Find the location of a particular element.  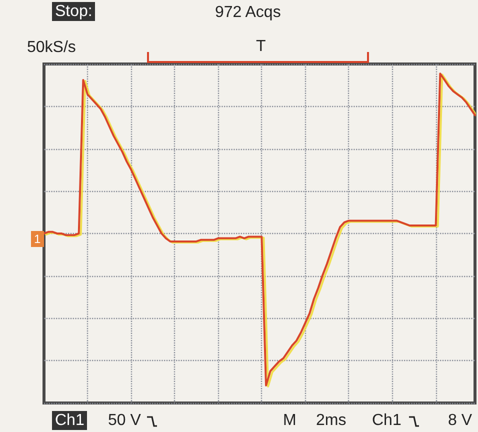

text: Stop: is located at coordinates (74, 11).